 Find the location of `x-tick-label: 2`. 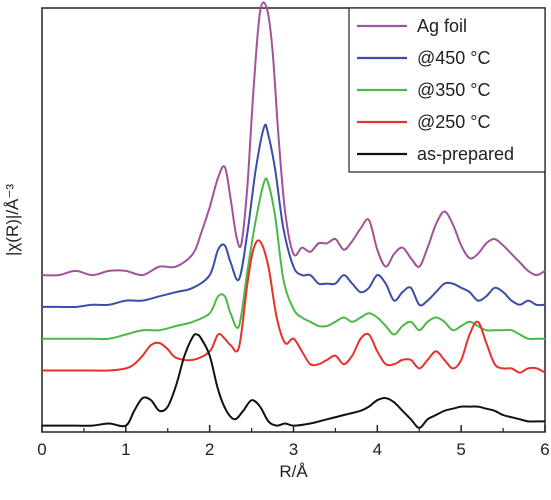

x-tick-label: 2 is located at coordinates (209, 449).